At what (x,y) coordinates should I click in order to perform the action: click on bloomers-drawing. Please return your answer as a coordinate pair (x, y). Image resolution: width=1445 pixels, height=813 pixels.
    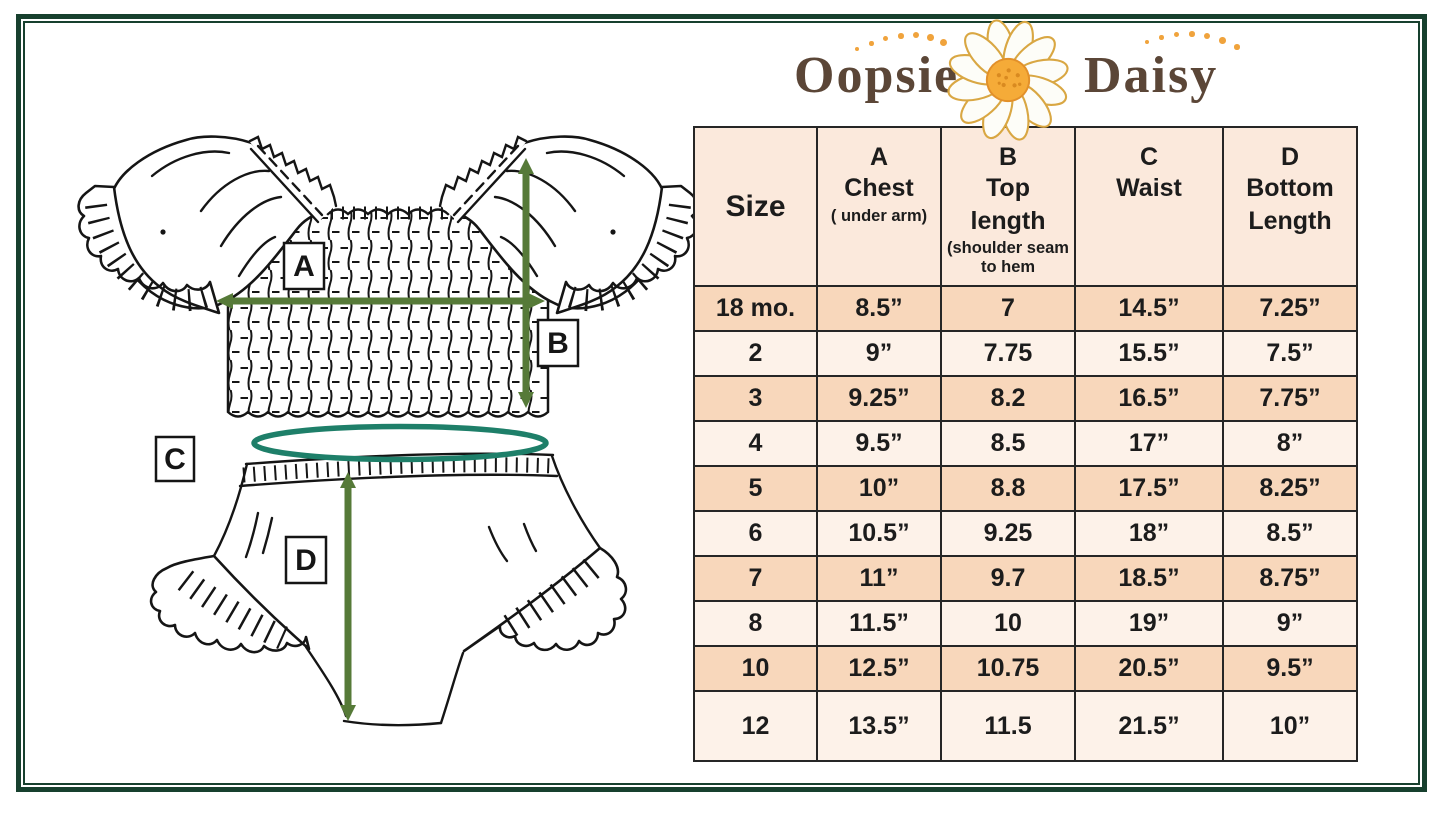
    Looking at the image, I should click on (388, 575).